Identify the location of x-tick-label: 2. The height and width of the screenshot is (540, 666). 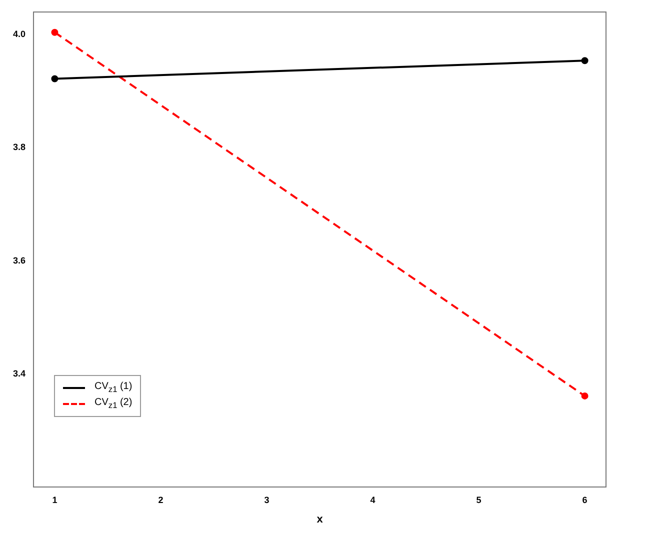
(161, 499).